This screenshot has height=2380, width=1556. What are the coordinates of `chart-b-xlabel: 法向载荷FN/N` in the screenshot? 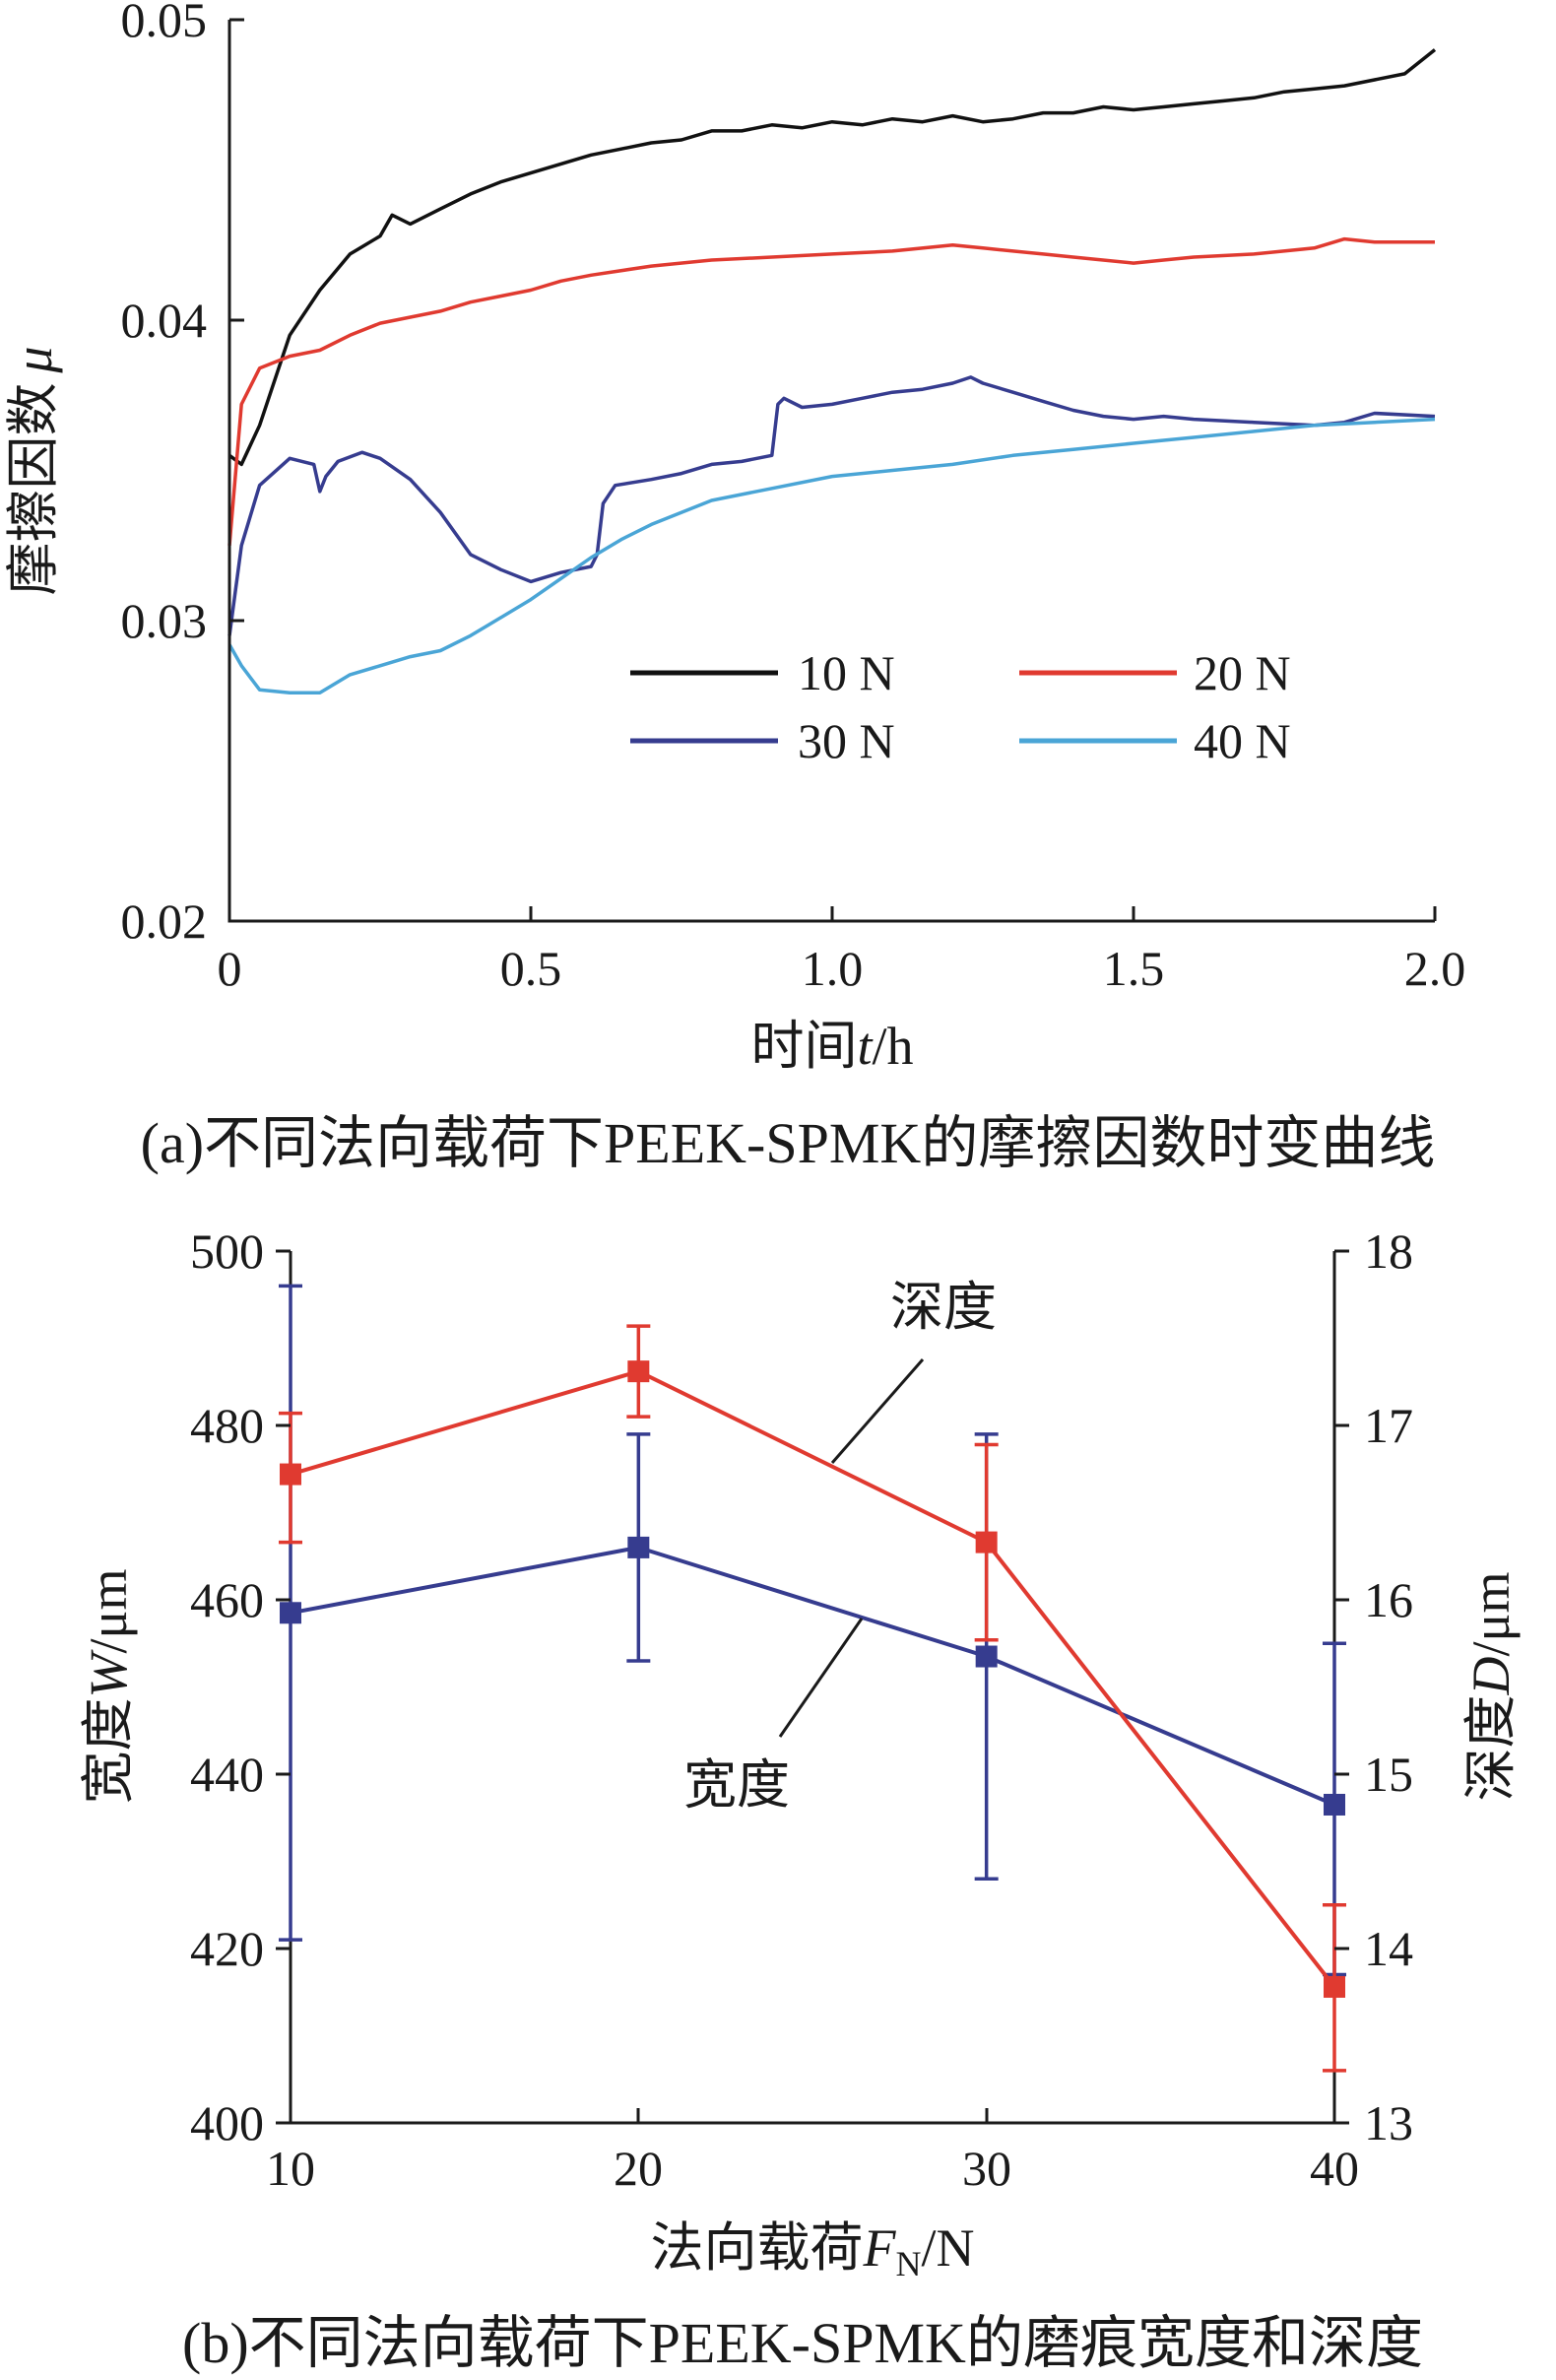 It's located at (813, 2250).